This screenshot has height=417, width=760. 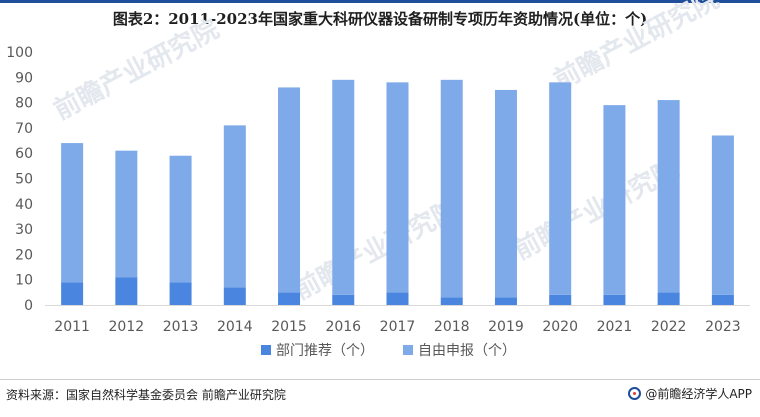 What do you see at coordinates (24, 255) in the screenshot?
I see `y-tick-label: 20` at bounding box center [24, 255].